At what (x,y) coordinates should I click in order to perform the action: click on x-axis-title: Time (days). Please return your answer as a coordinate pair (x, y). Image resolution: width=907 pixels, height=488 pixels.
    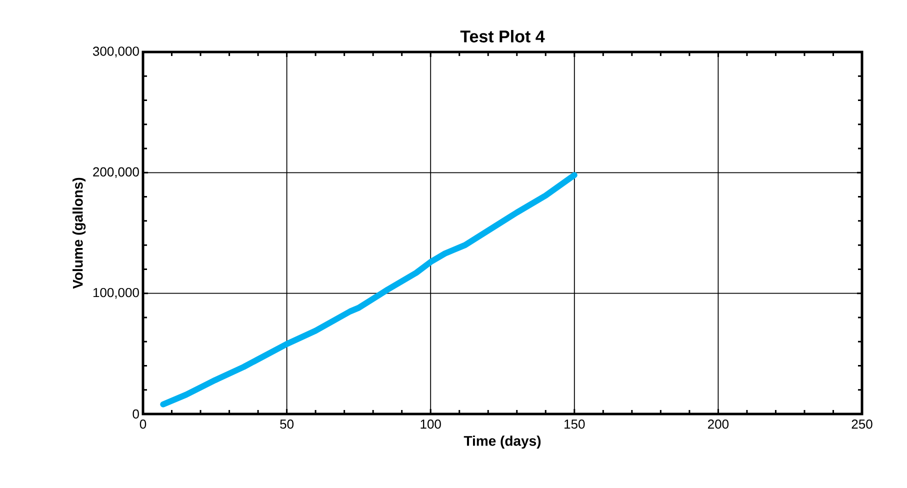
    Looking at the image, I should click on (502, 442).